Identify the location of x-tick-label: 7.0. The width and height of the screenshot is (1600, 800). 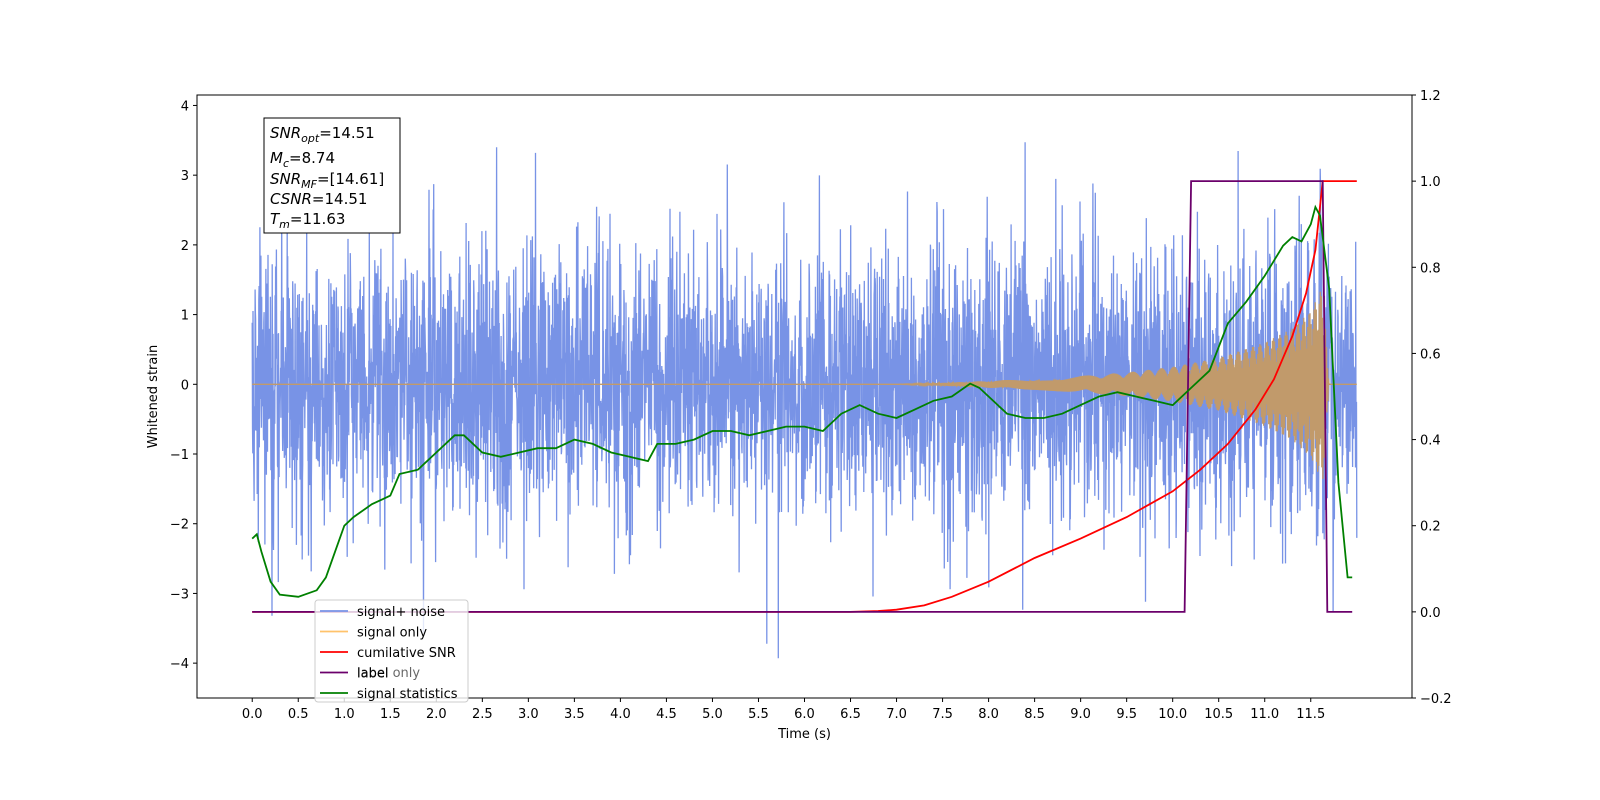
(896, 714).